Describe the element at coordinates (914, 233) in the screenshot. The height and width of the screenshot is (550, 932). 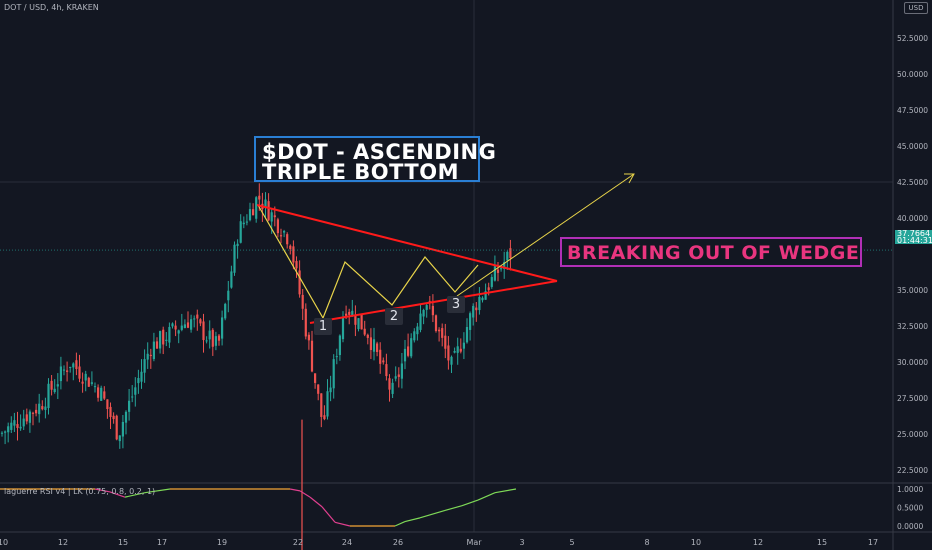
I see `last-price-value: 37.7664` at that location.